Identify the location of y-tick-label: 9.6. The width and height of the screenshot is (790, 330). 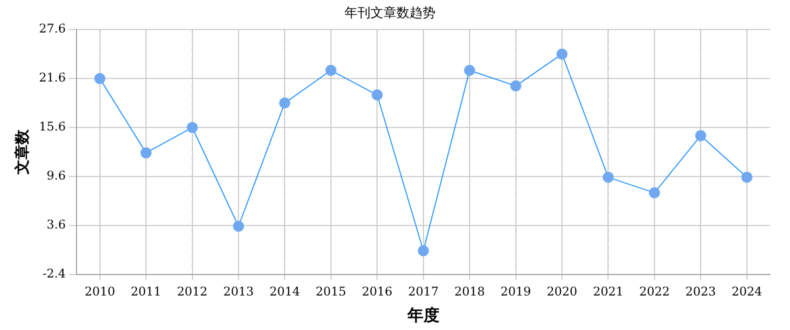
(56, 175).